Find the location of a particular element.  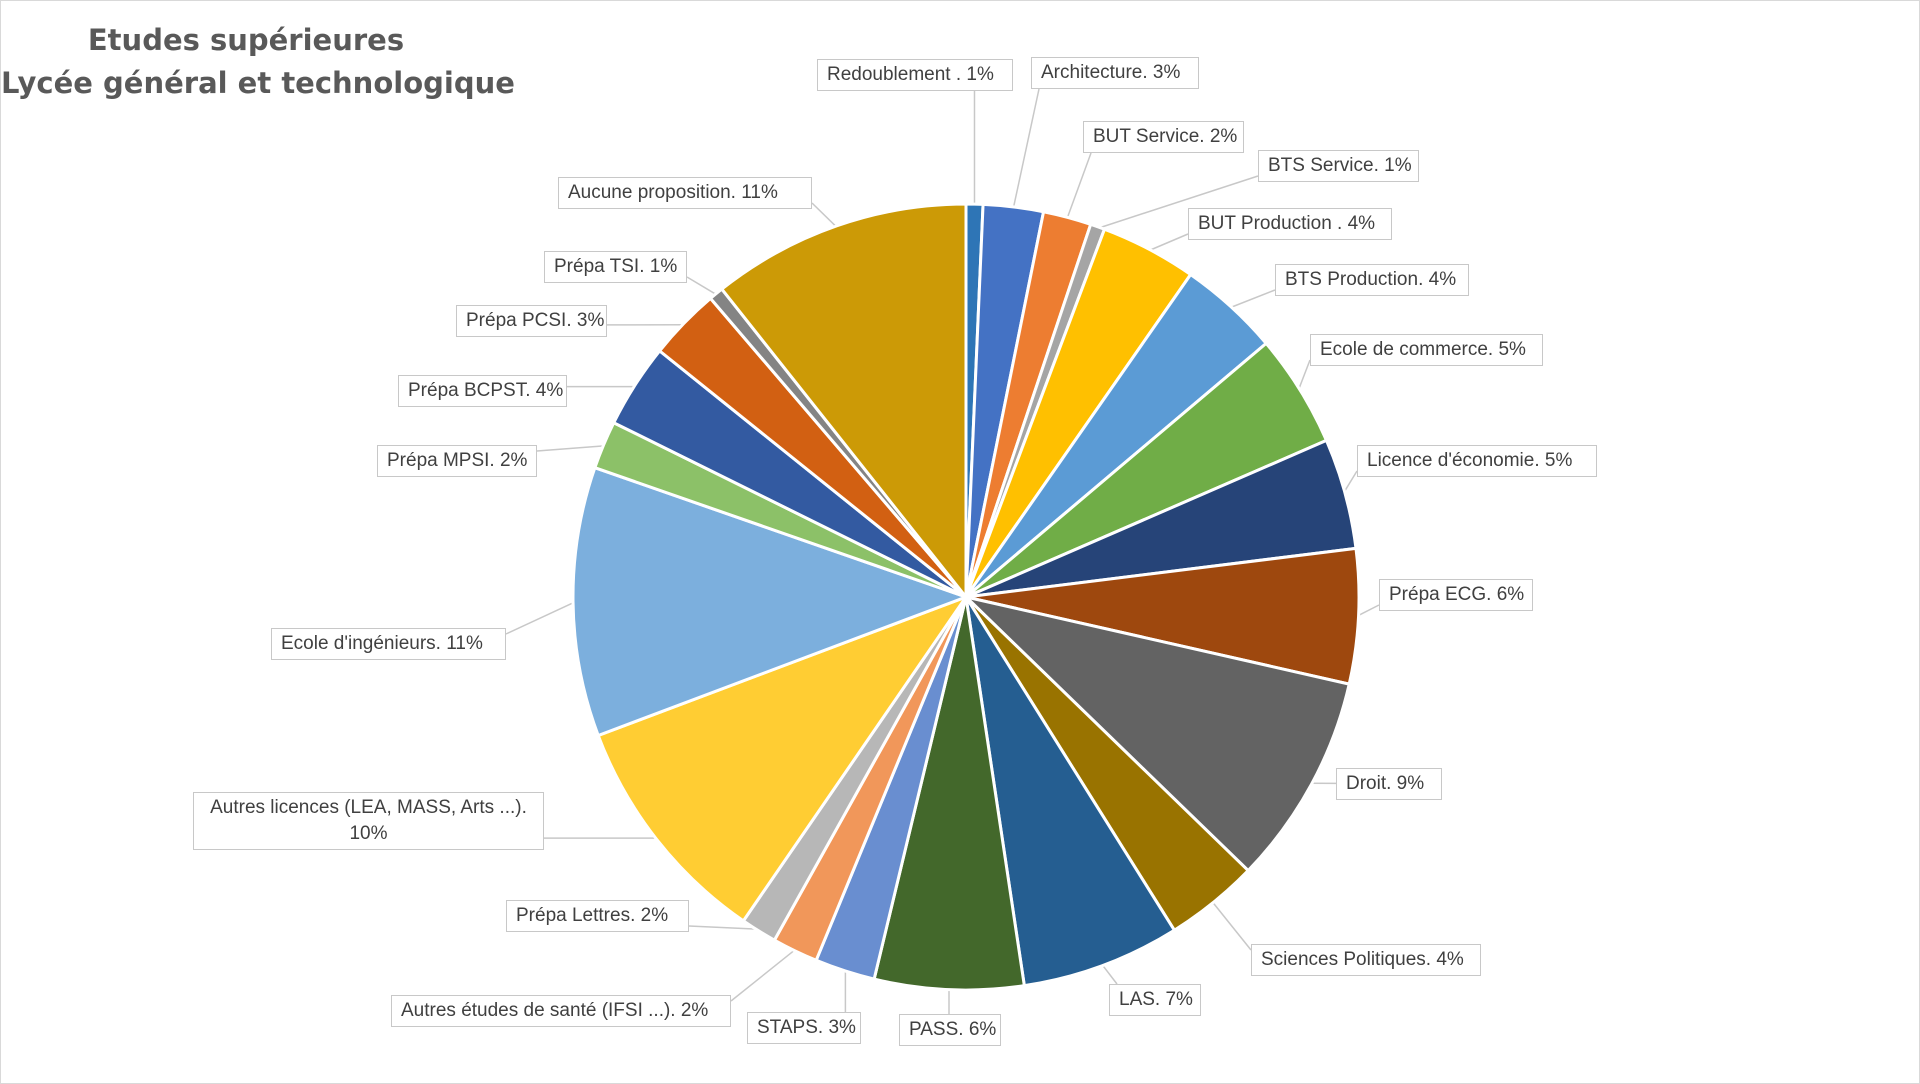

data-label: Aucune proposition. 11% is located at coordinates (685, 193).